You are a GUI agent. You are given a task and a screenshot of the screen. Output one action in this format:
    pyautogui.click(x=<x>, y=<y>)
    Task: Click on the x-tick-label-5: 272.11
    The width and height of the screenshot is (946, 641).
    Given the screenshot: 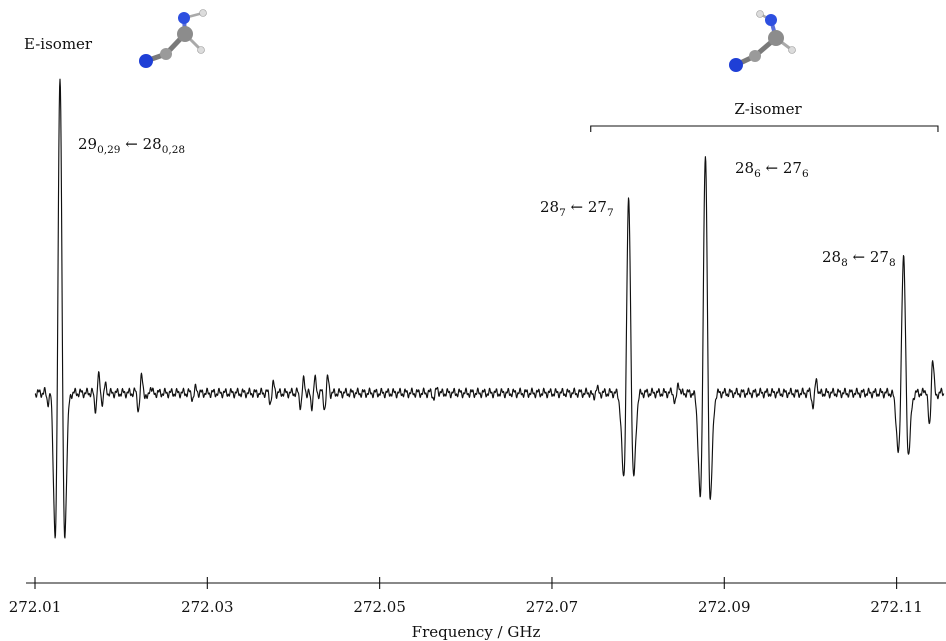 What is the action you would take?
    pyautogui.click(x=896, y=607)
    